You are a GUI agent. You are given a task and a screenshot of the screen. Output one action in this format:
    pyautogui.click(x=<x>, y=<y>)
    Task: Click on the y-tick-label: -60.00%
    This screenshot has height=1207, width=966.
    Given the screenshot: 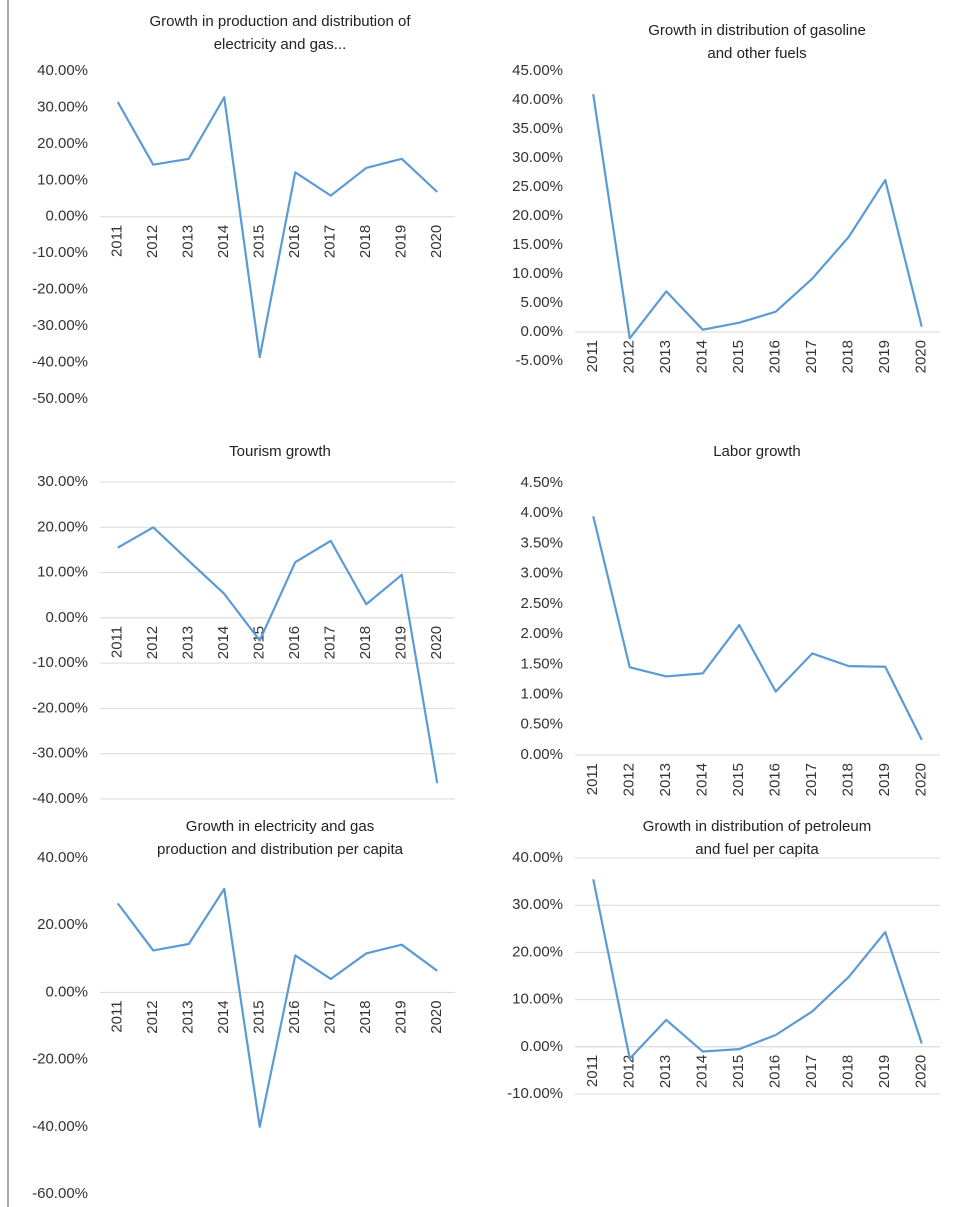 What is the action you would take?
    pyautogui.click(x=60, y=1193)
    